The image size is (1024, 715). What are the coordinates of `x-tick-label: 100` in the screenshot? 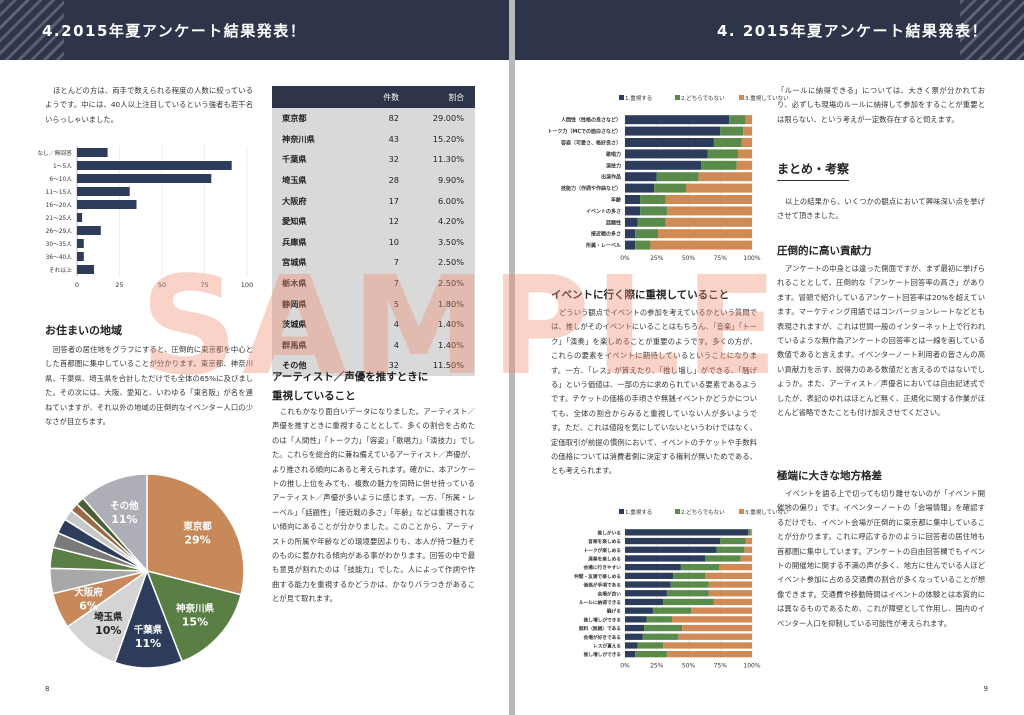 It's located at (247, 285).